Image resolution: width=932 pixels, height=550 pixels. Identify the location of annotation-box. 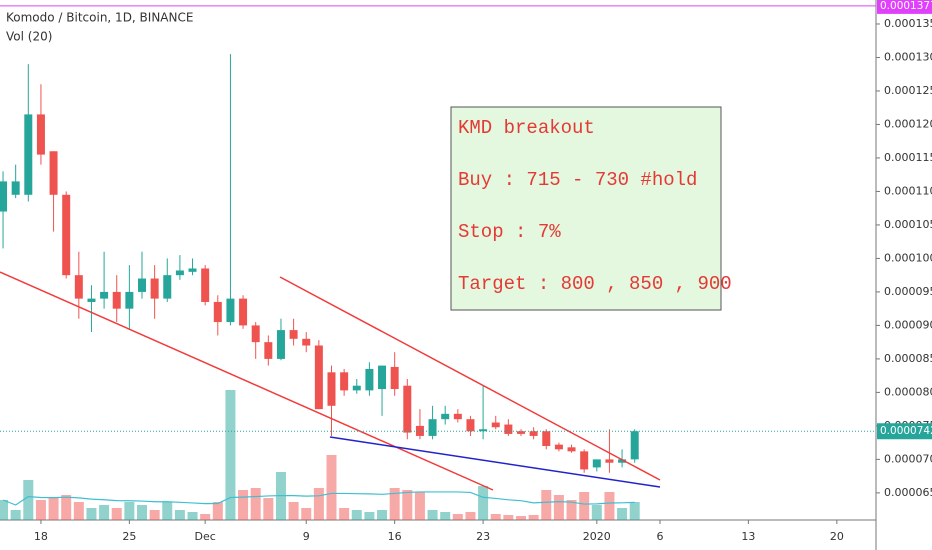
(586, 208).